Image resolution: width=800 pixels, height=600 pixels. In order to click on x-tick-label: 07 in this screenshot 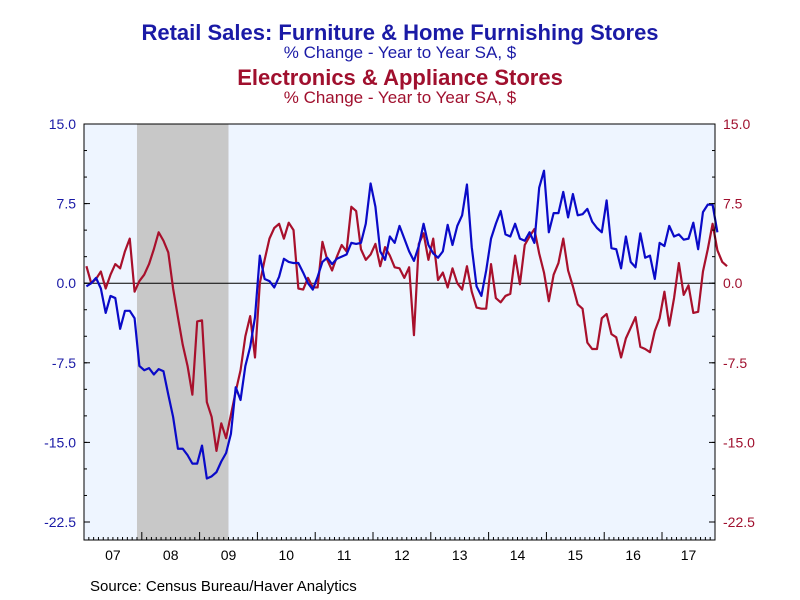, I will do `click(113, 555)`.